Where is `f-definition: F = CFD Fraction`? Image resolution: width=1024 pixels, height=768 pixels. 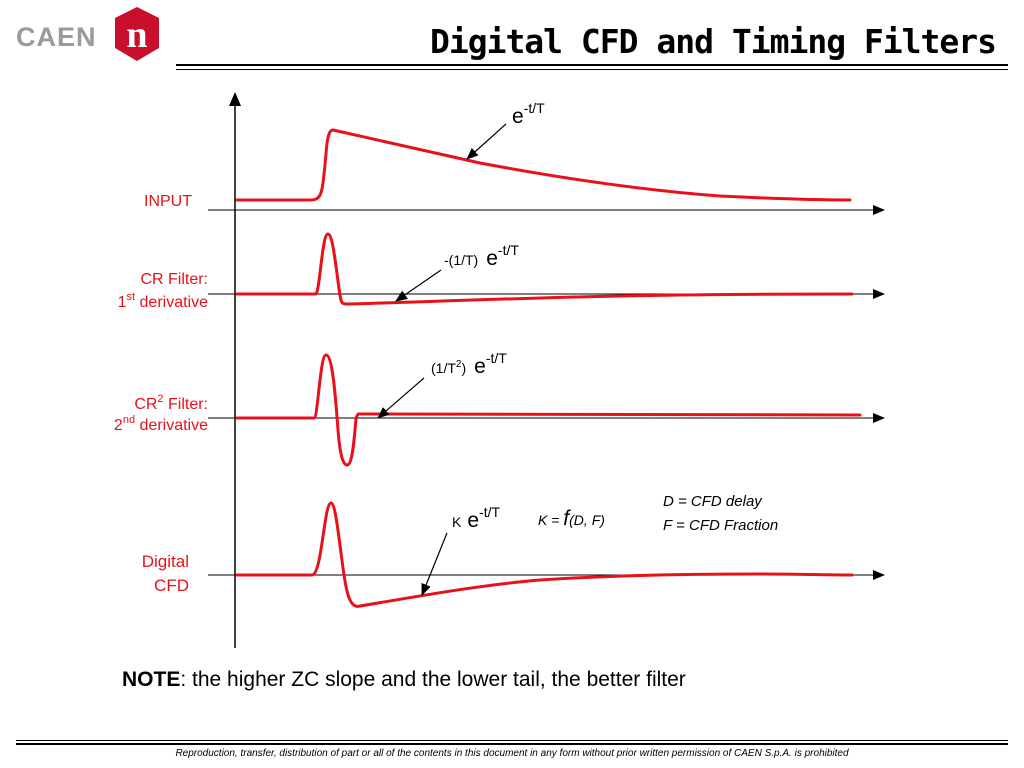 f-definition: F = CFD Fraction is located at coordinates (720, 525).